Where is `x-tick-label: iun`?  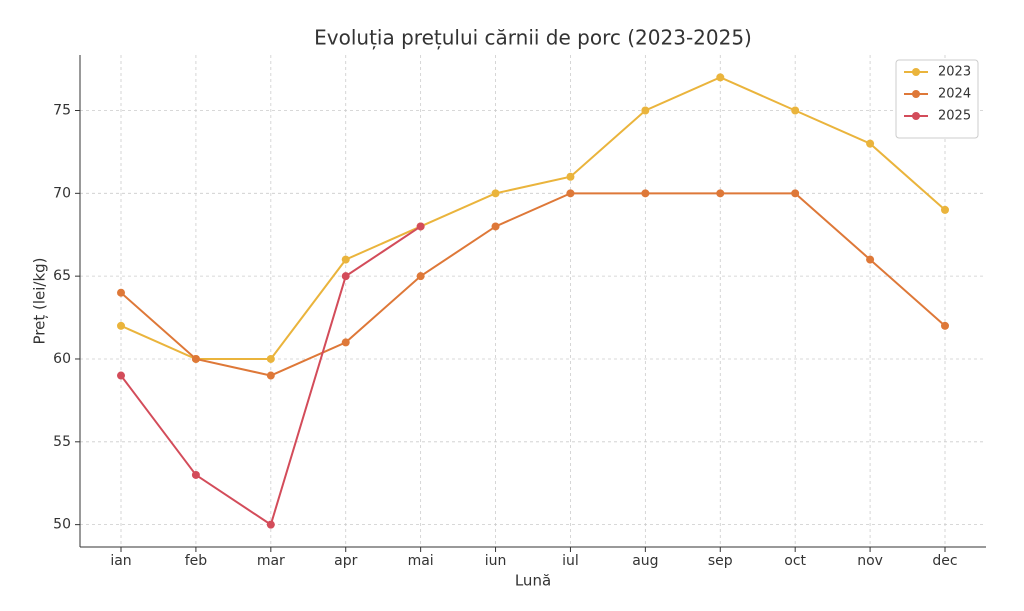 x-tick-label: iun is located at coordinates (496, 561).